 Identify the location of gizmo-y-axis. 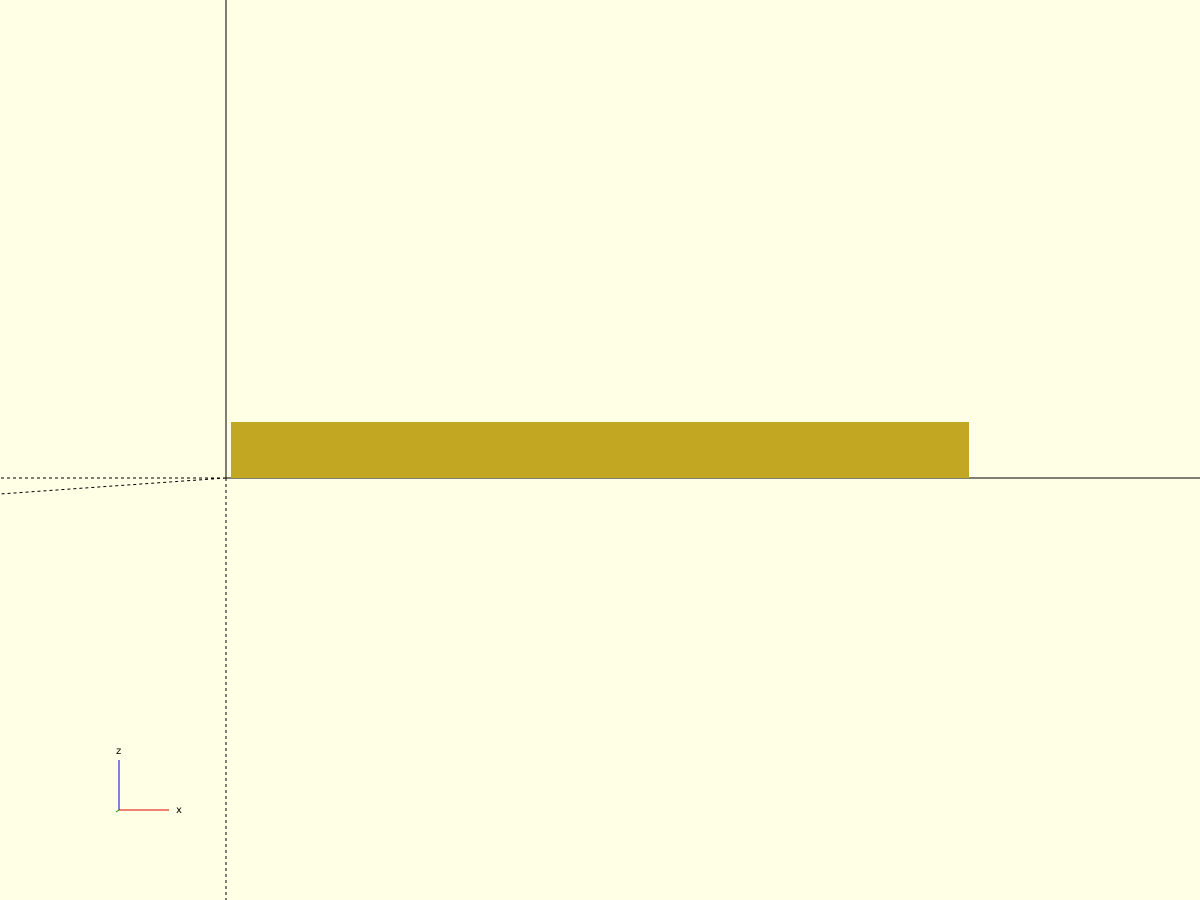
(117, 811).